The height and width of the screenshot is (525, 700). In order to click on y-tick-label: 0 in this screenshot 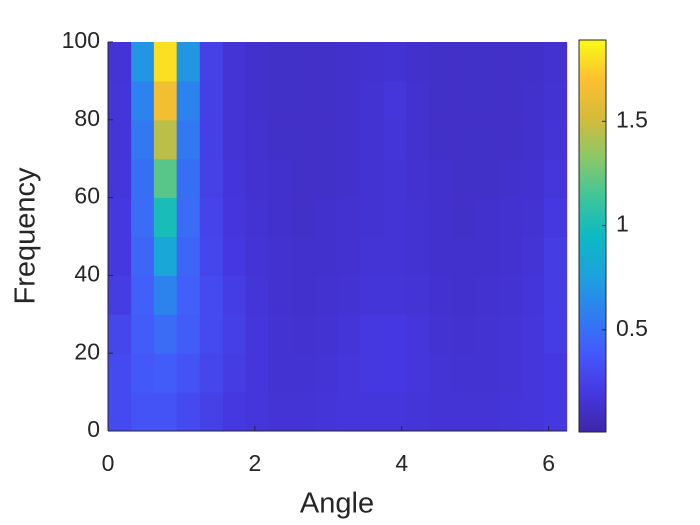, I will do `click(93, 429)`.